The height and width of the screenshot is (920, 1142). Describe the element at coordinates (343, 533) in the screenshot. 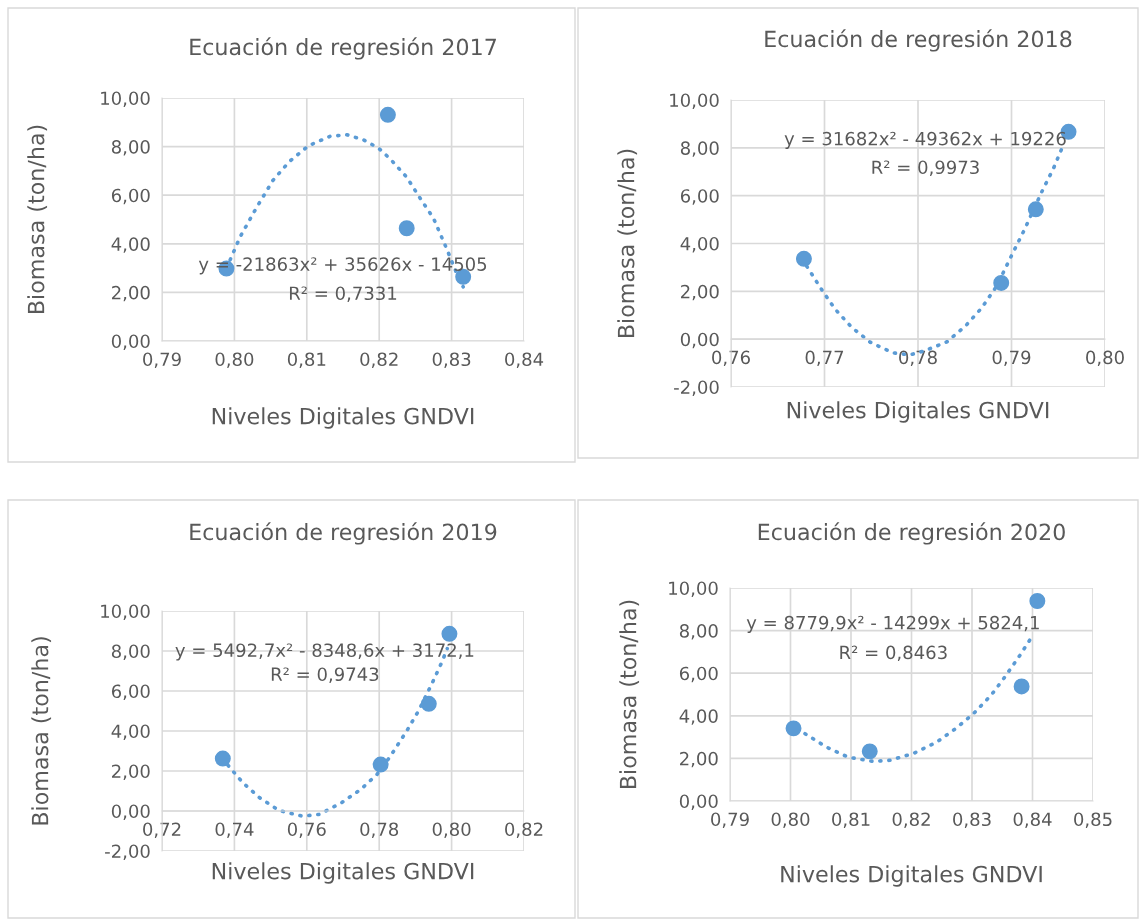

I see `chart-title: Ecuación de regresión 2019` at that location.